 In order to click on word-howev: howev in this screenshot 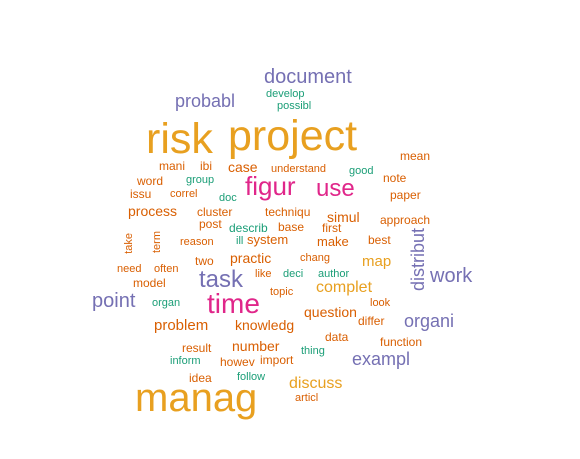, I will do `click(237, 362)`.